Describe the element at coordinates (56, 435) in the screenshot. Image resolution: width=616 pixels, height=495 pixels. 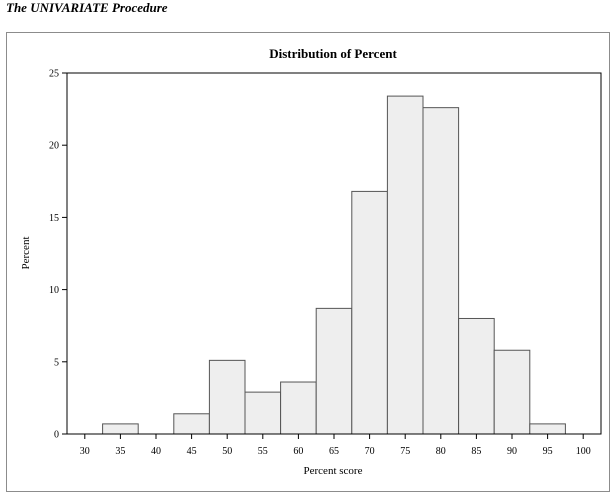
I see `y-tick-label: 0` at that location.